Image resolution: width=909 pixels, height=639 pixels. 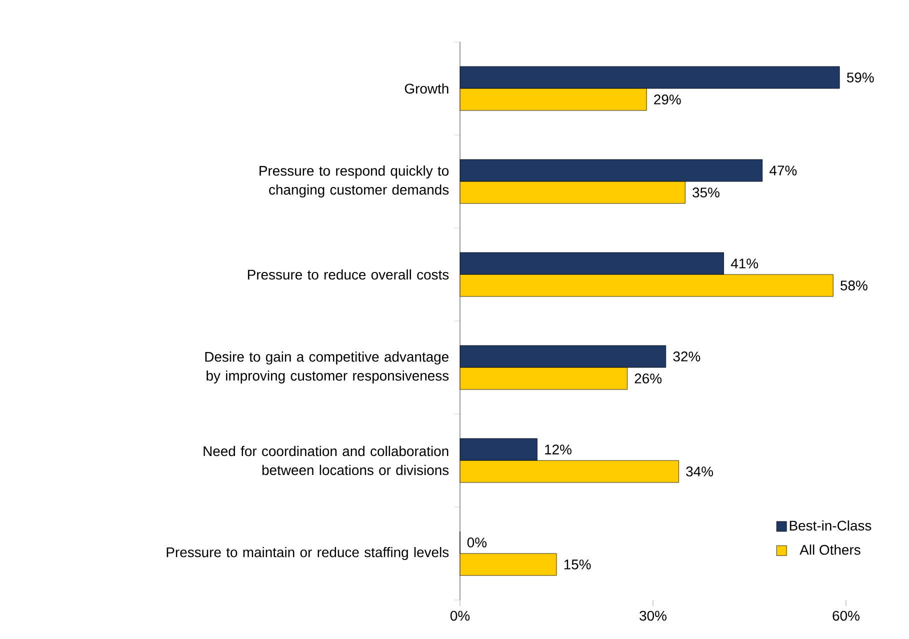 I want to click on data-label: 35%, so click(x=706, y=193).